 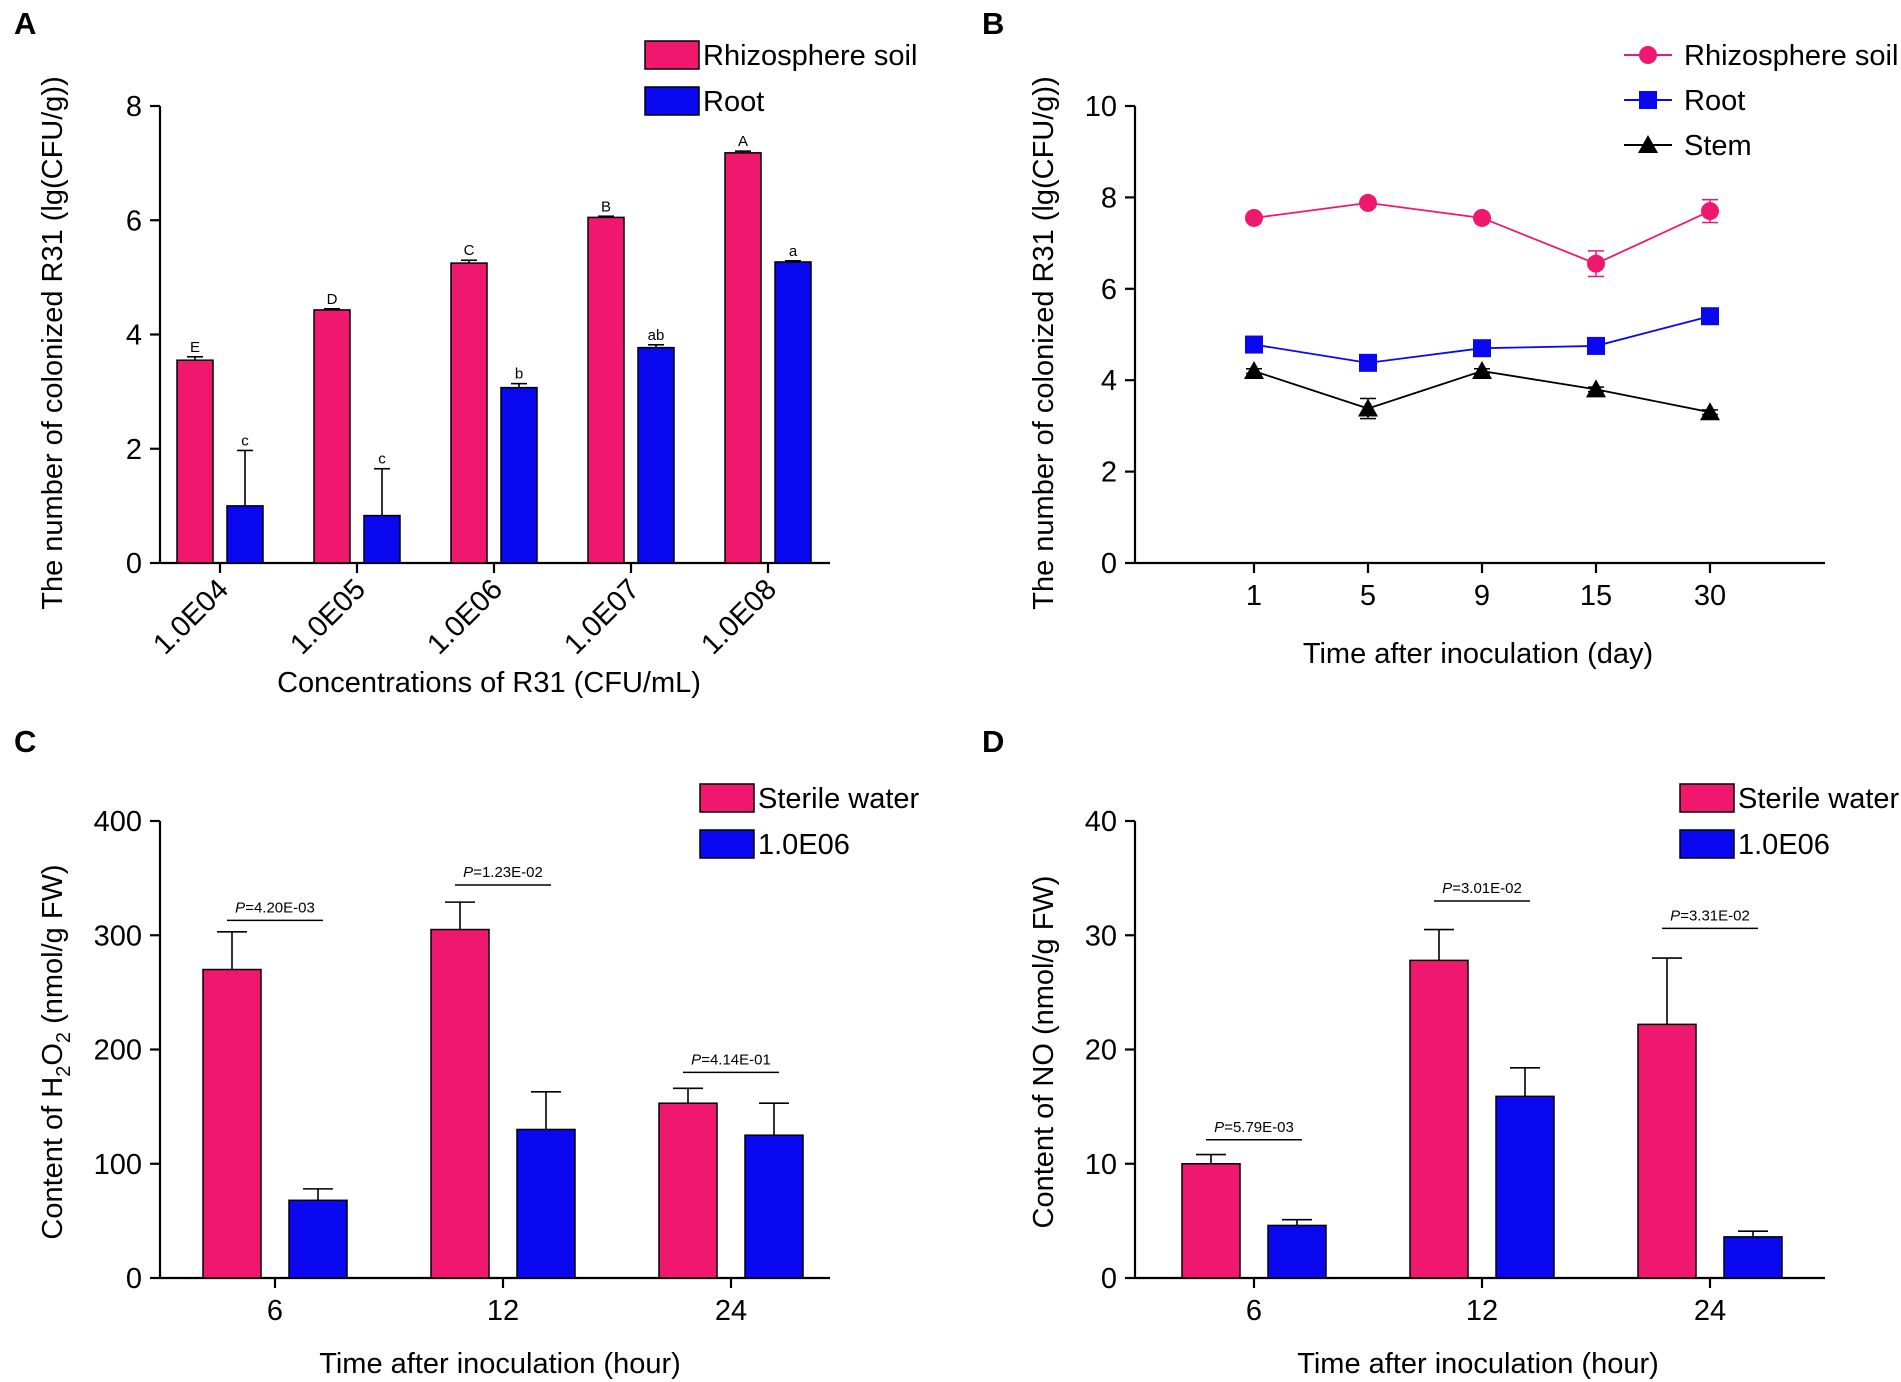 What do you see at coordinates (736, 1059) in the screenshot?
I see `panel-c-pvalue-number: =4.14E-01` at bounding box center [736, 1059].